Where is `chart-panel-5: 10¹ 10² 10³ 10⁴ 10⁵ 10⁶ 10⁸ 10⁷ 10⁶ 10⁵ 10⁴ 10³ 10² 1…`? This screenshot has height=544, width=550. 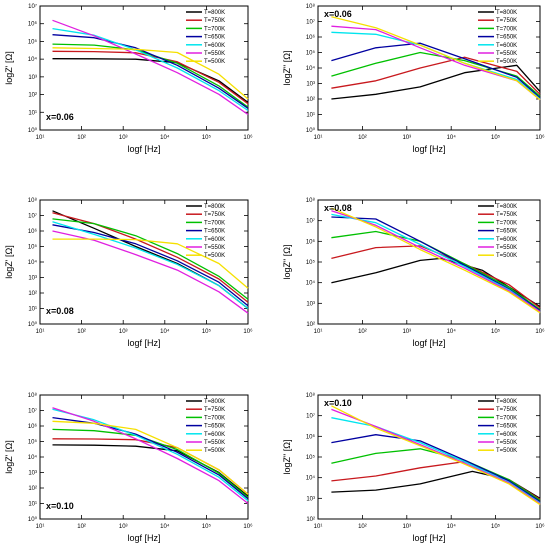
chart-panel-5: 10¹ 10² 10³ 10⁴ 10⁵ 10⁶ 10⁸ 10⁷ 10⁶ 10⁵ 10⁴ 10³ 10² 1… is located at coordinates (128, 467).